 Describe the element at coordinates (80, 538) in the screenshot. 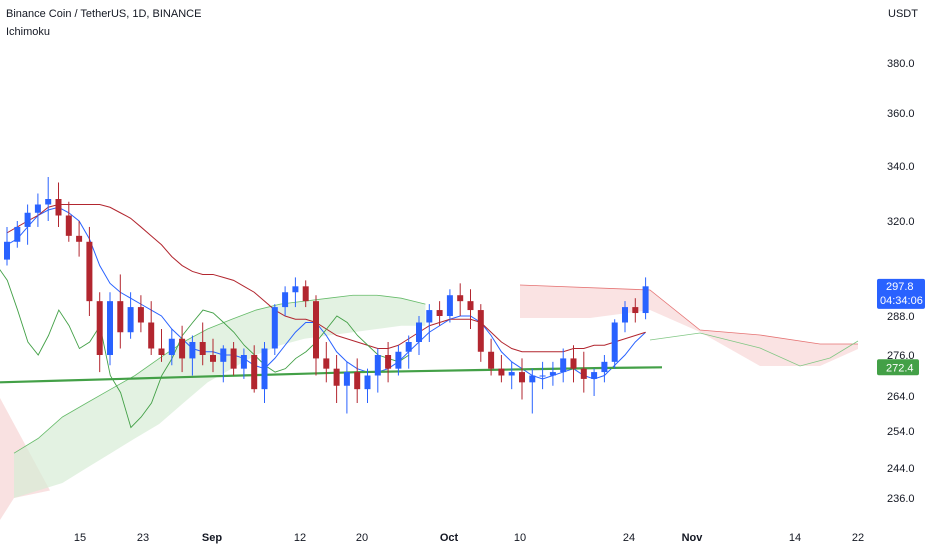

I see `time-tick-label: 15` at that location.